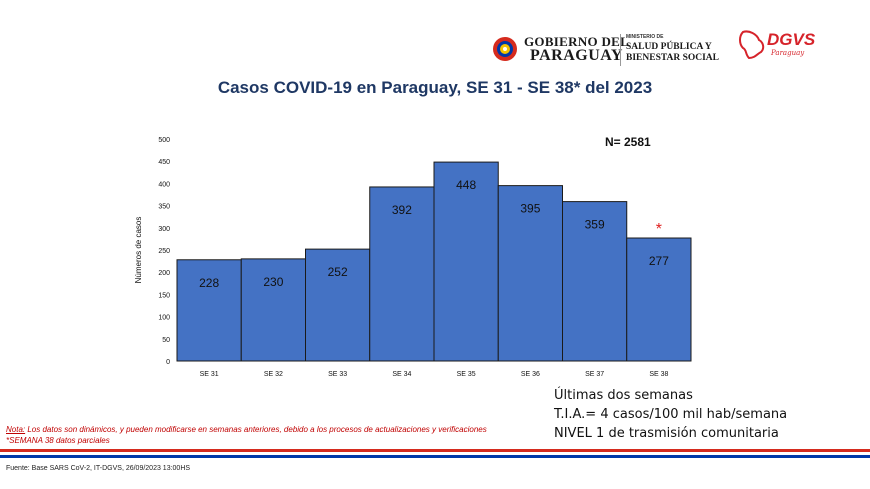 This screenshot has width=870, height=489. What do you see at coordinates (168, 362) in the screenshot?
I see `y-tick-label: 0` at bounding box center [168, 362].